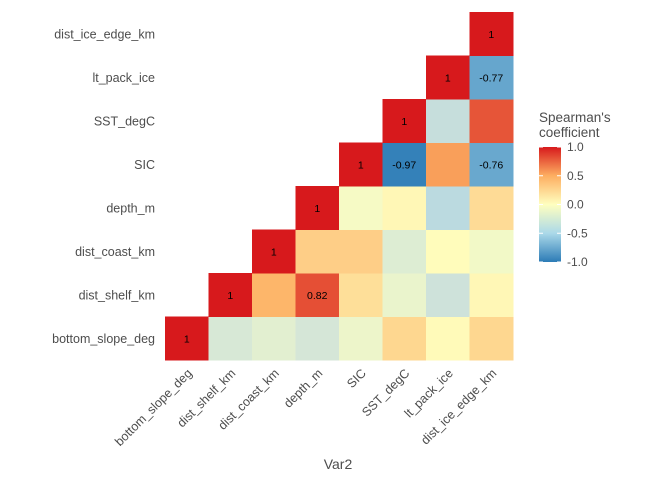 The image size is (672, 480). Describe the element at coordinates (303, 388) in the screenshot. I see `x-tick-label: depth_m` at that location.